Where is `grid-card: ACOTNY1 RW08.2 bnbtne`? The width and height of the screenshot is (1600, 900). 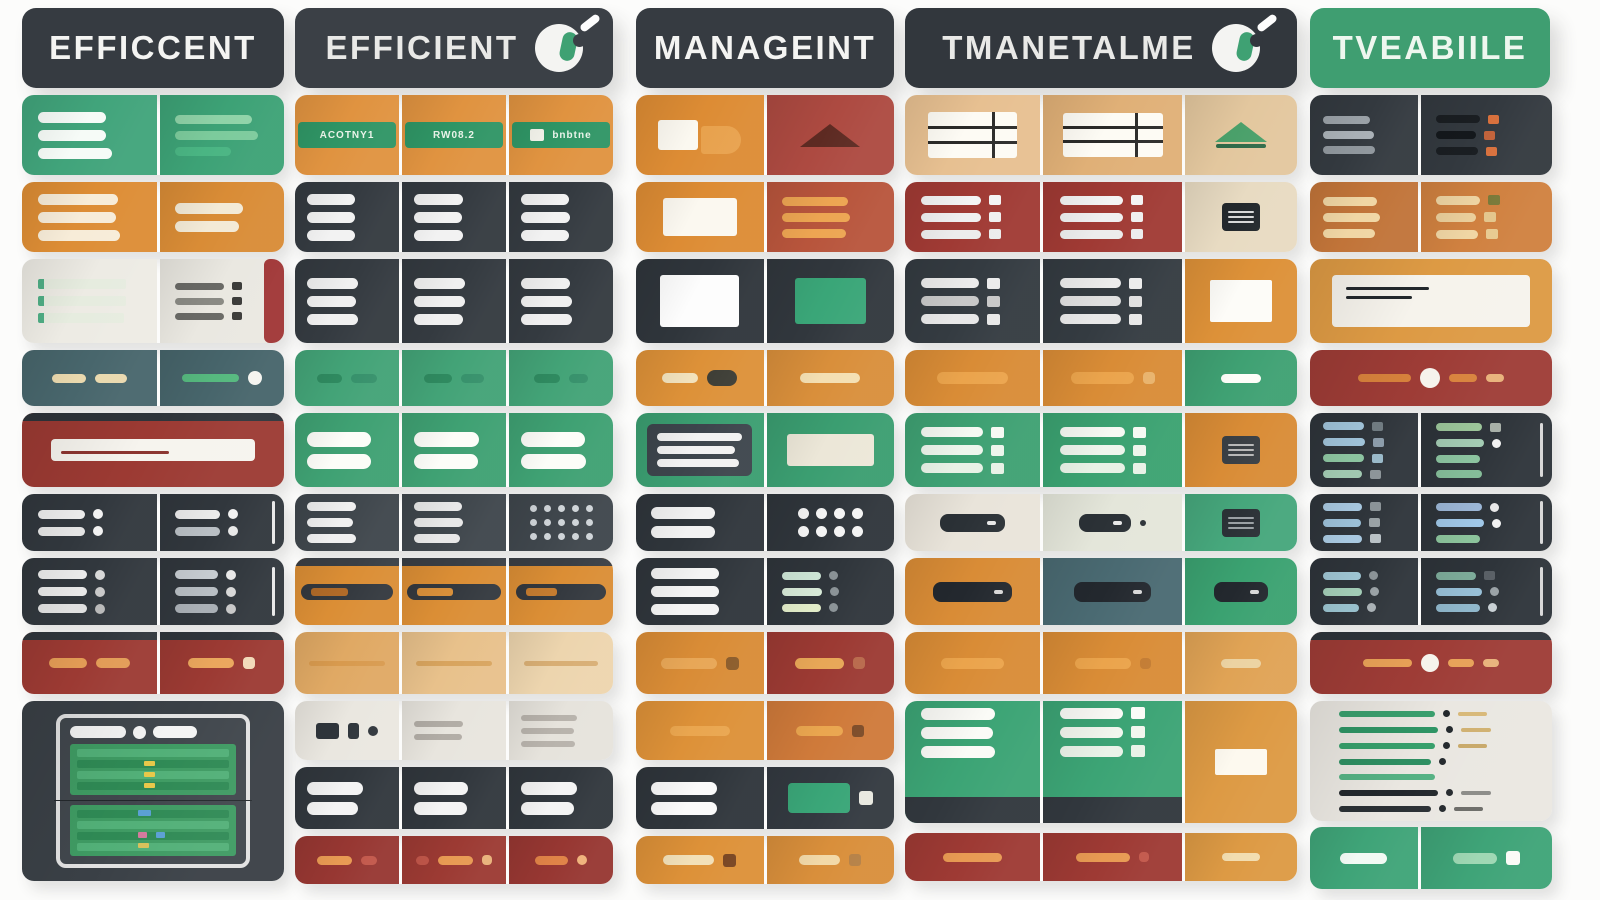
grid-card: ACOTNY1 RW08.2 bnbtne is located at coordinates (454, 135).